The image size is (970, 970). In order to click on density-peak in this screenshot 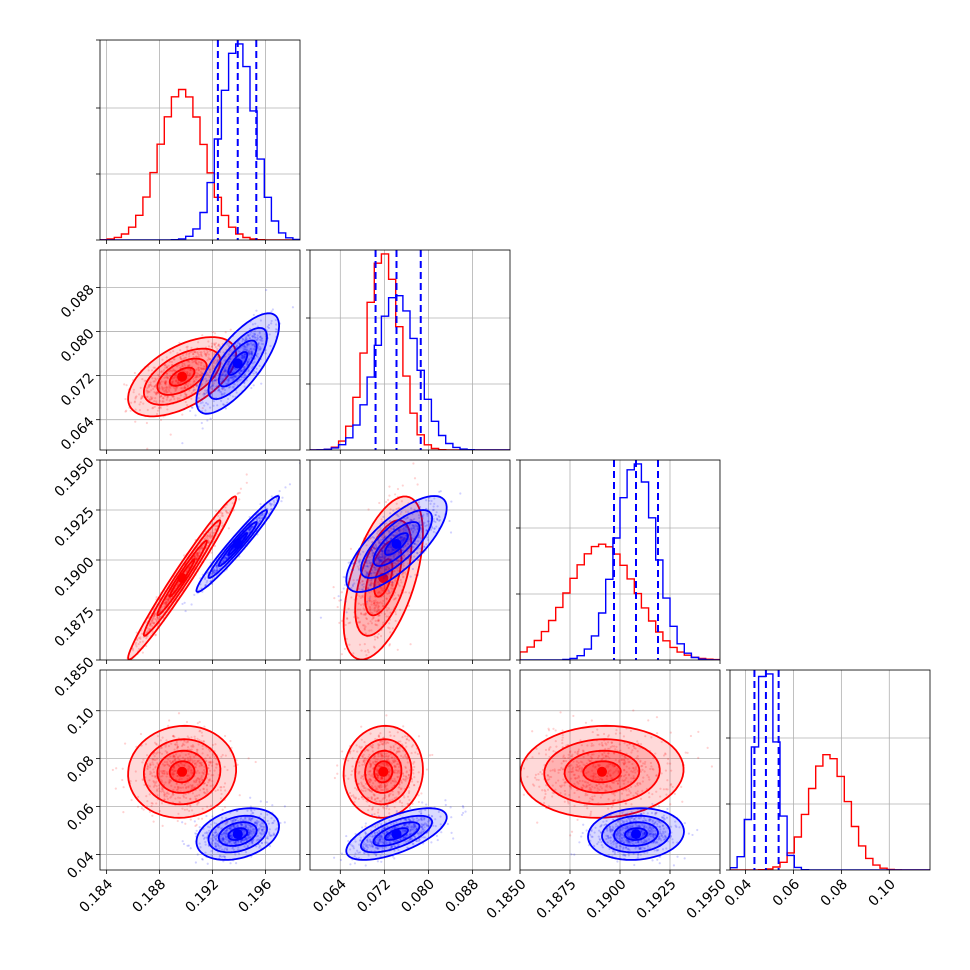, I will do `click(182, 771)`.